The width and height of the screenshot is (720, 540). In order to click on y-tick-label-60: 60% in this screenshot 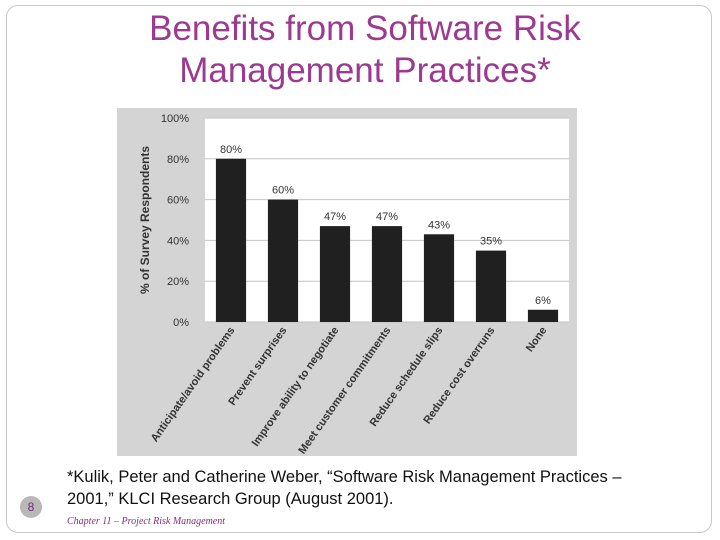, I will do `click(178, 201)`.